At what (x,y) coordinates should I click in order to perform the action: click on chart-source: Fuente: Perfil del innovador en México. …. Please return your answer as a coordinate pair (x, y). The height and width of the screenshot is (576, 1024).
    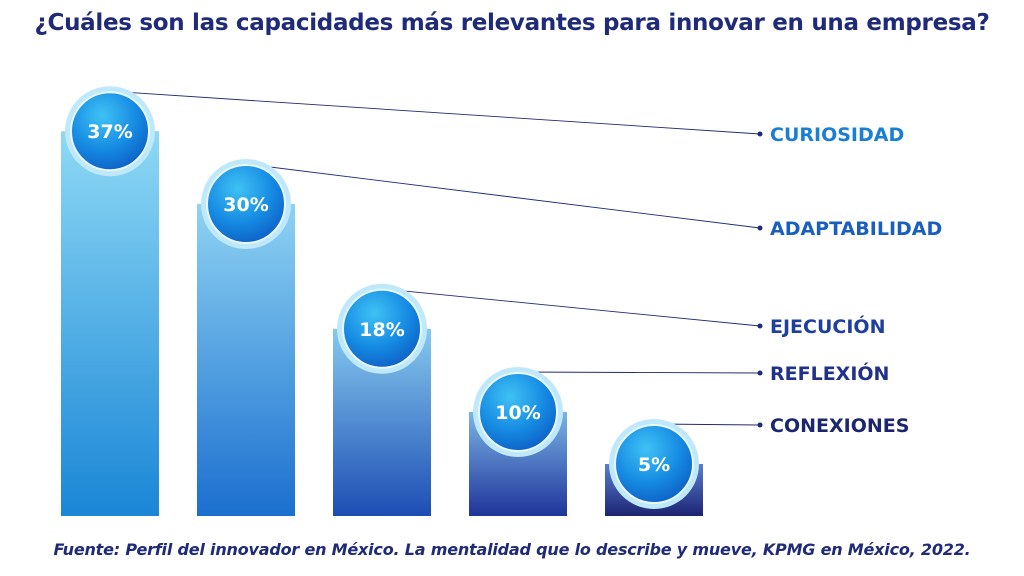
    Looking at the image, I should click on (512, 549).